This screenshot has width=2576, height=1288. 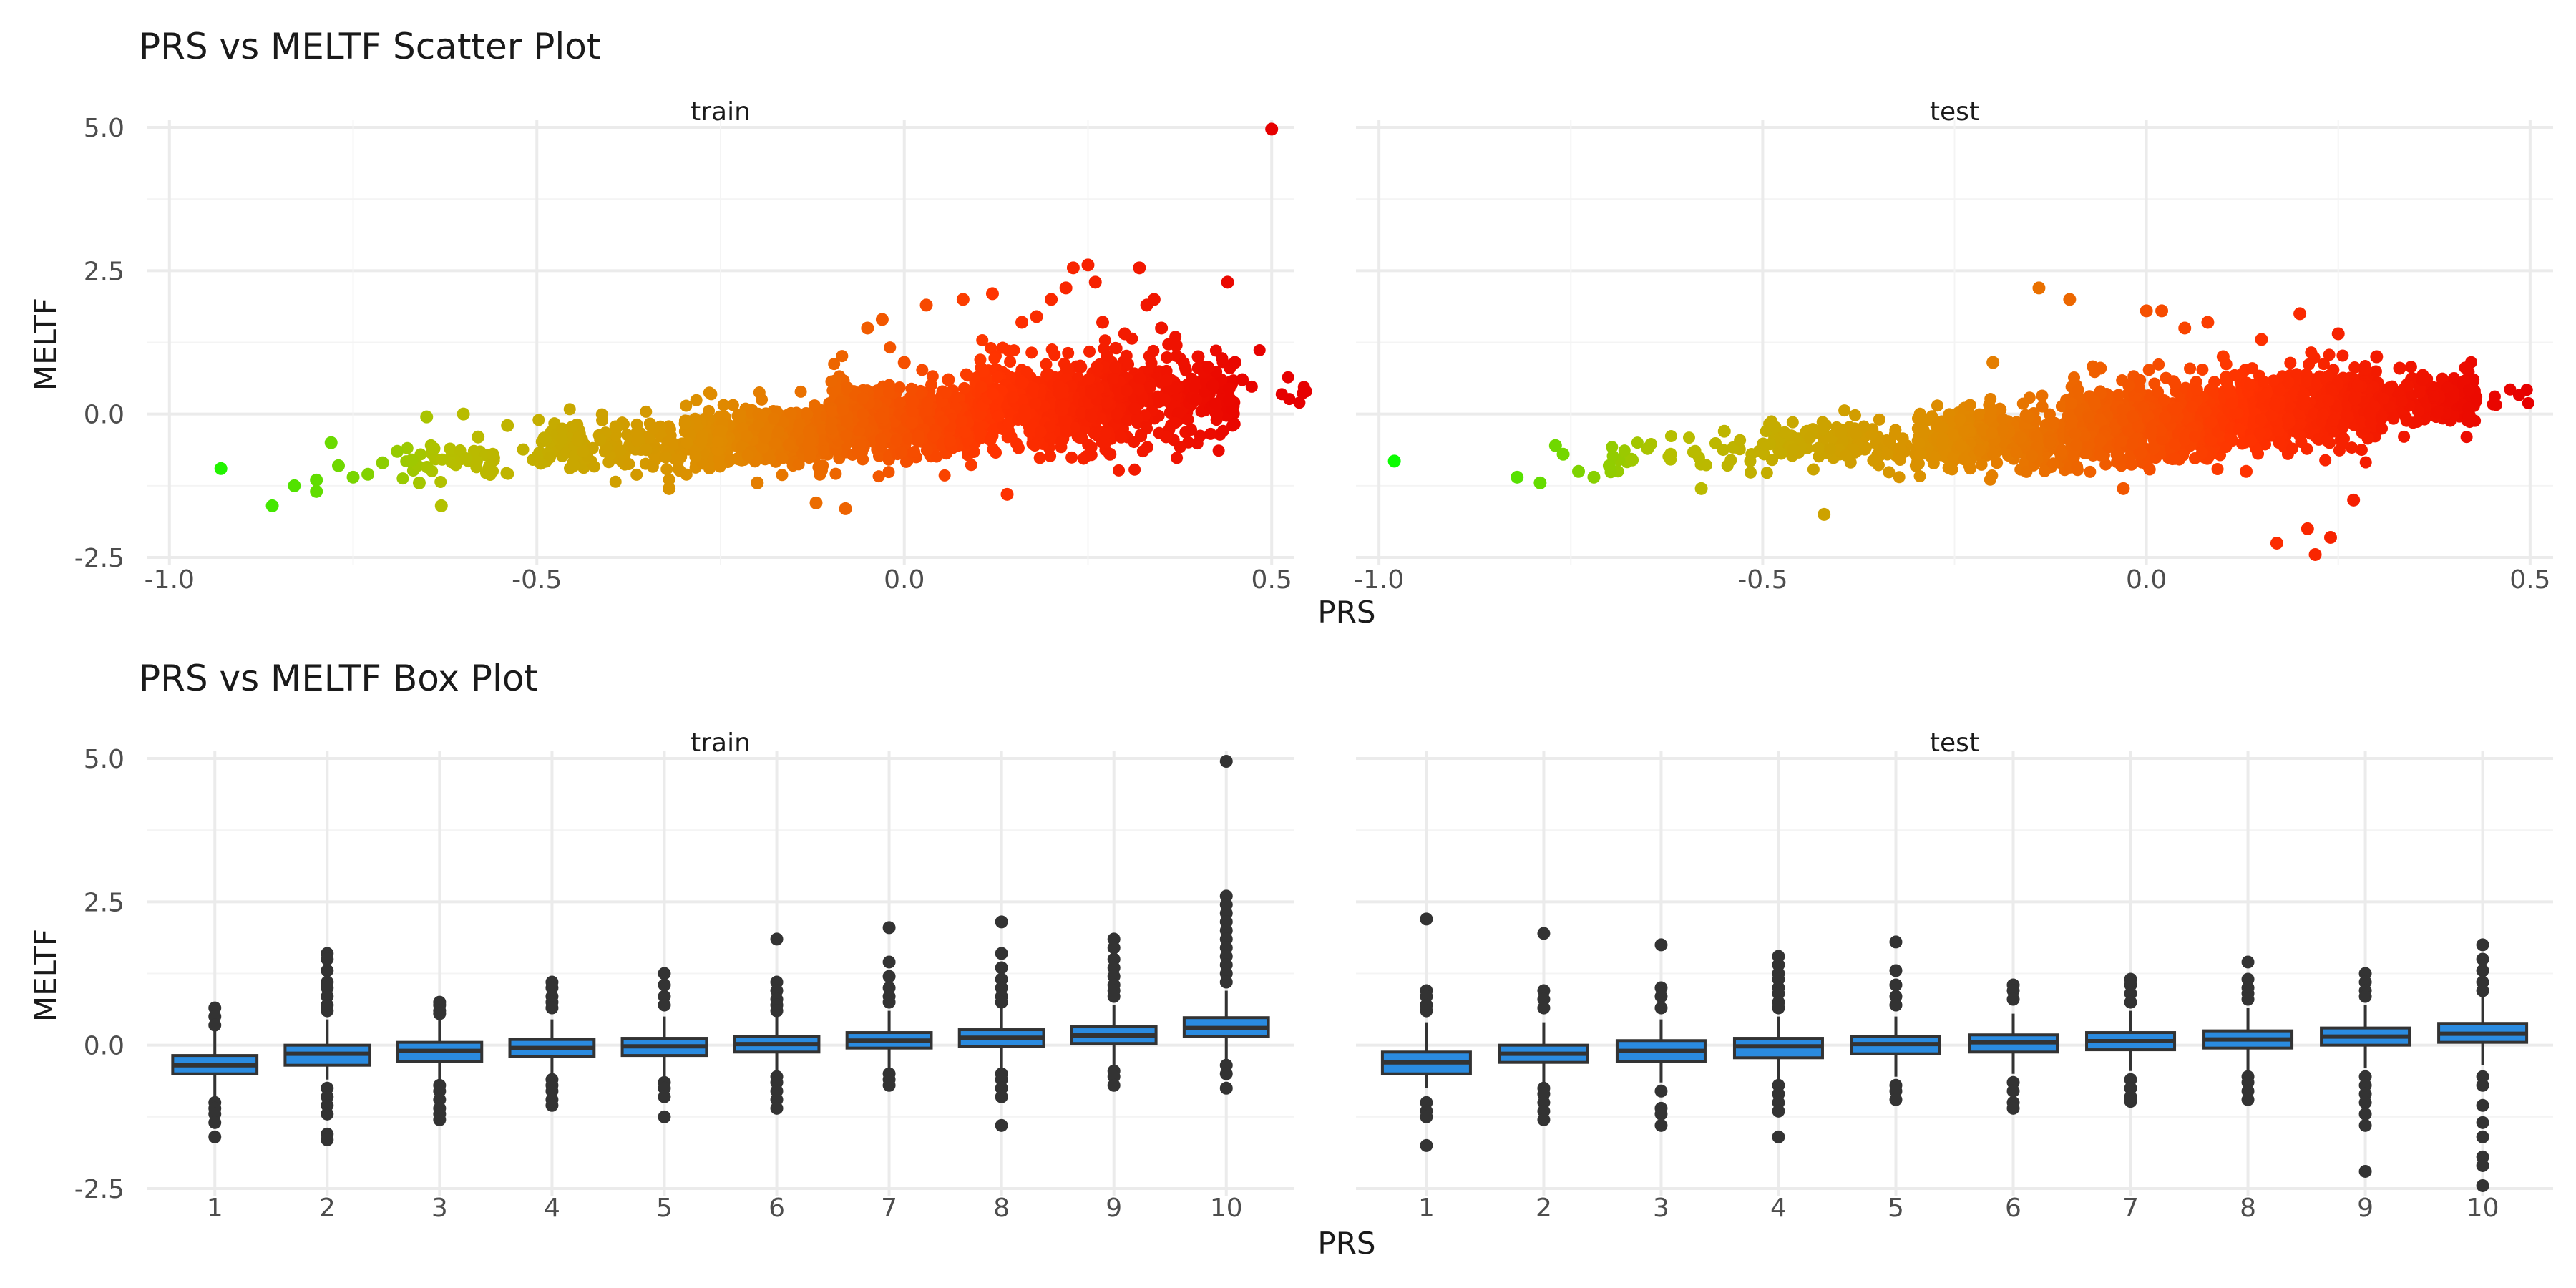 What do you see at coordinates (1960, 421) in the screenshot?
I see `scatter-points` at bounding box center [1960, 421].